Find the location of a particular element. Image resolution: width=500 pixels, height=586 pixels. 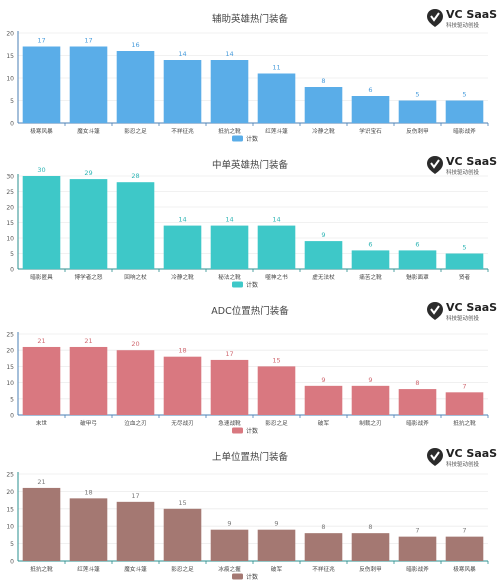

x-tick-label: 贤者 is located at coordinates (465, 277).